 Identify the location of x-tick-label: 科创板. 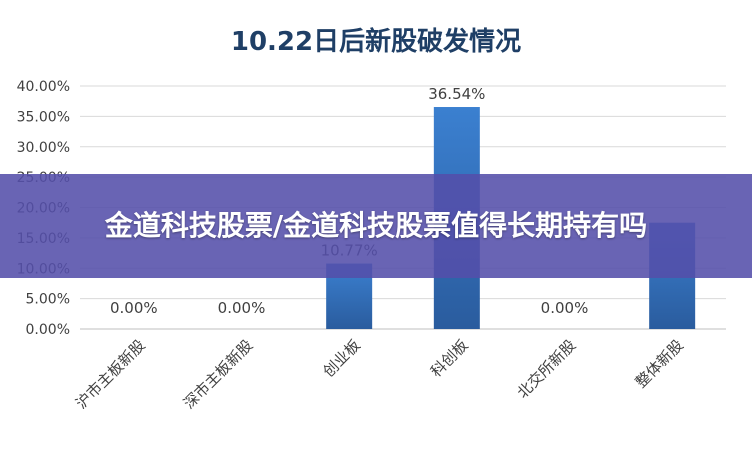
(449, 358).